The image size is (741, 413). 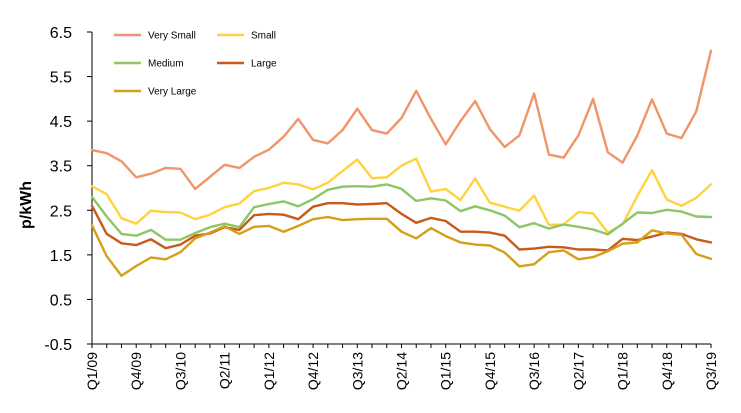 I want to click on x-tick-label: Q1/09, so click(x=92, y=371).